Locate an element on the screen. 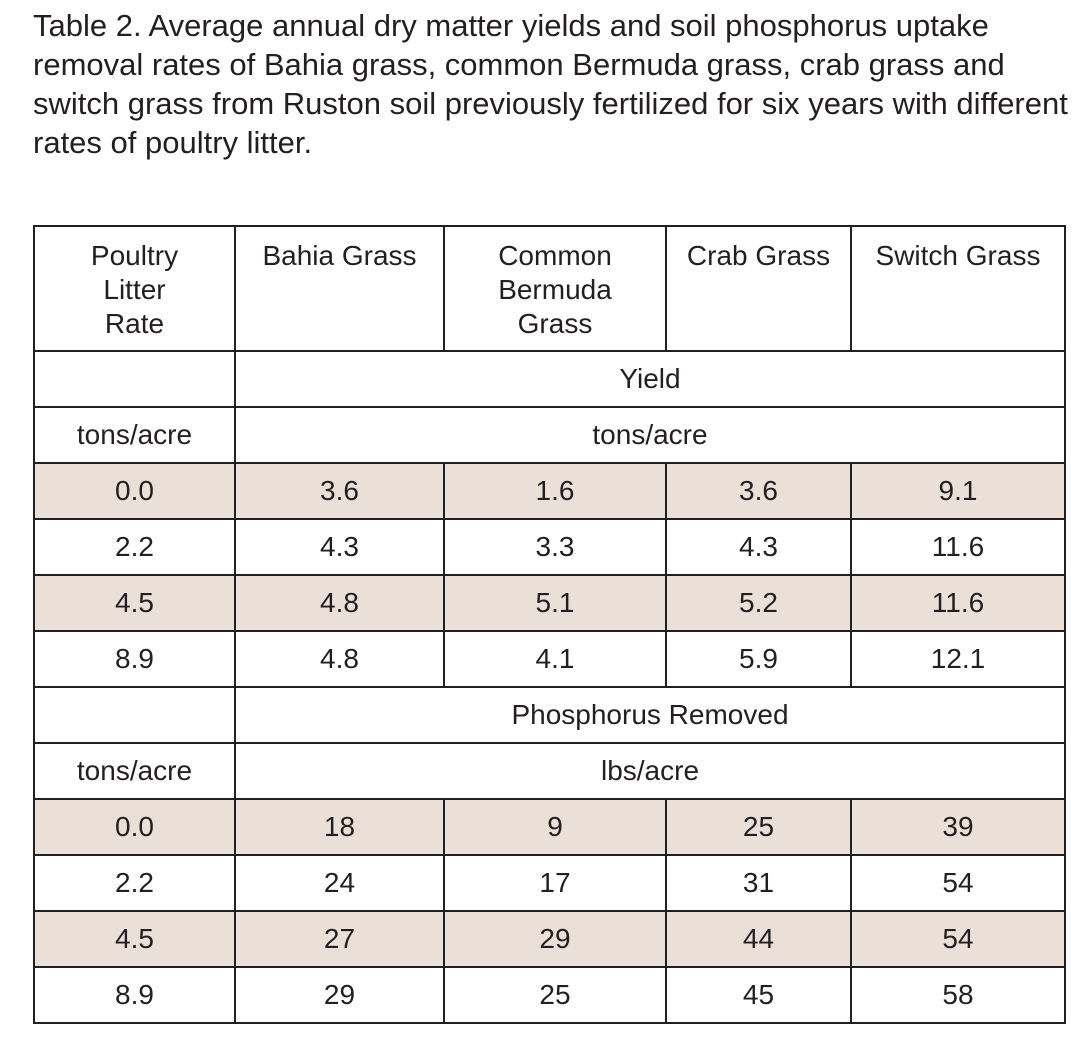 This screenshot has height=1062, width=1076. switch-cell: 12.1 is located at coordinates (958, 659).